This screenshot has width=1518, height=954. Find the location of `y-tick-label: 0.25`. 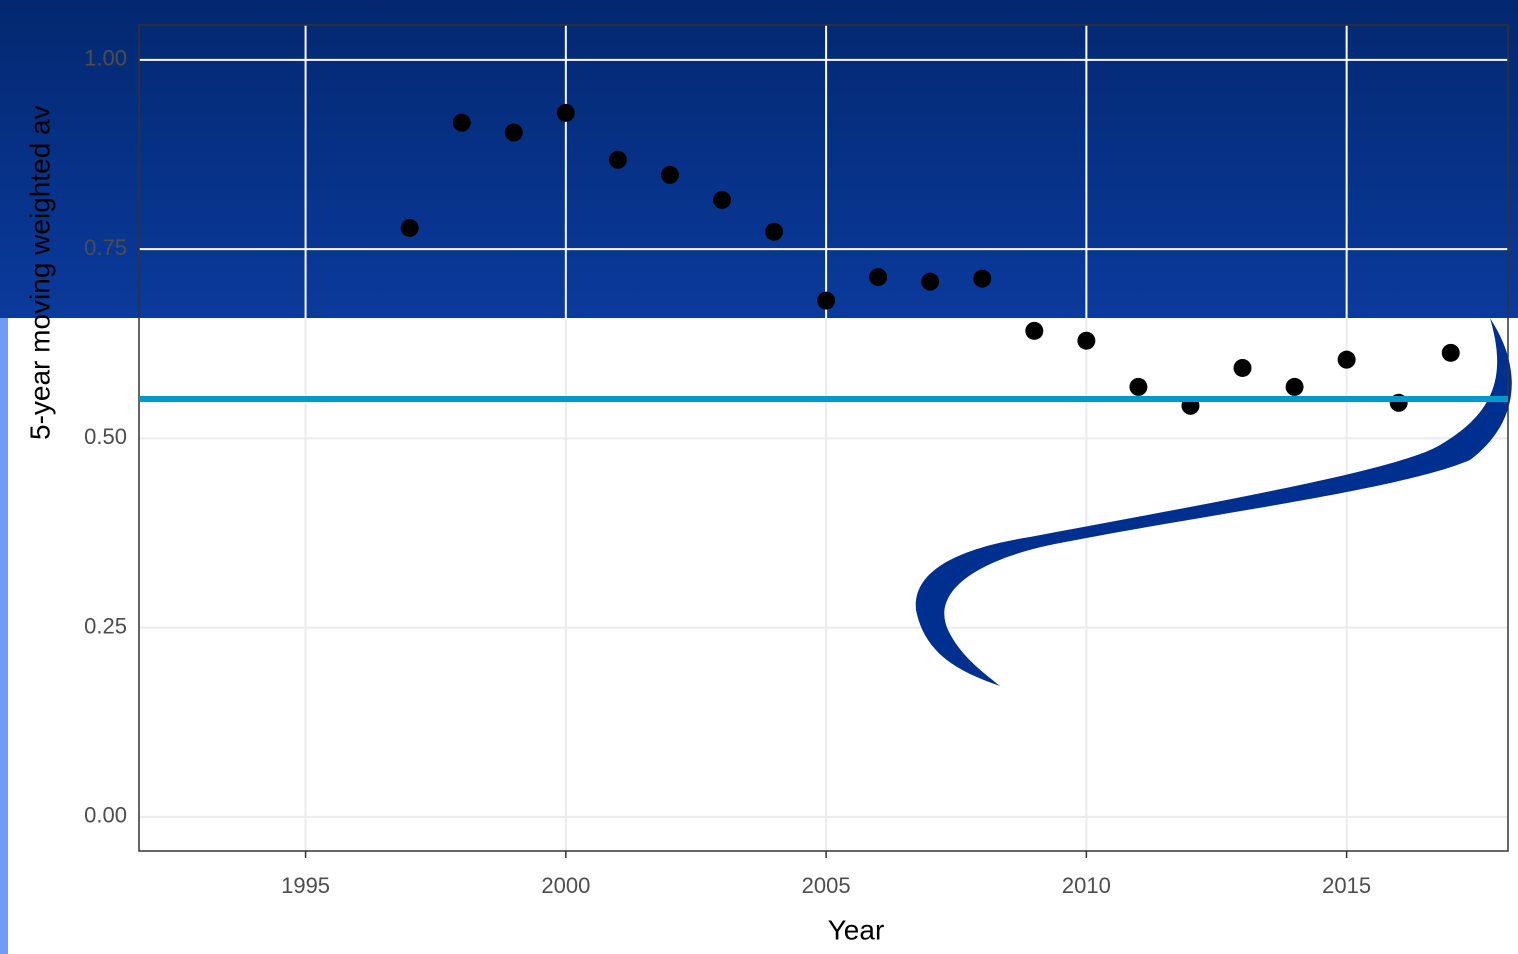

y-tick-label: 0.25 is located at coordinates (105, 625).